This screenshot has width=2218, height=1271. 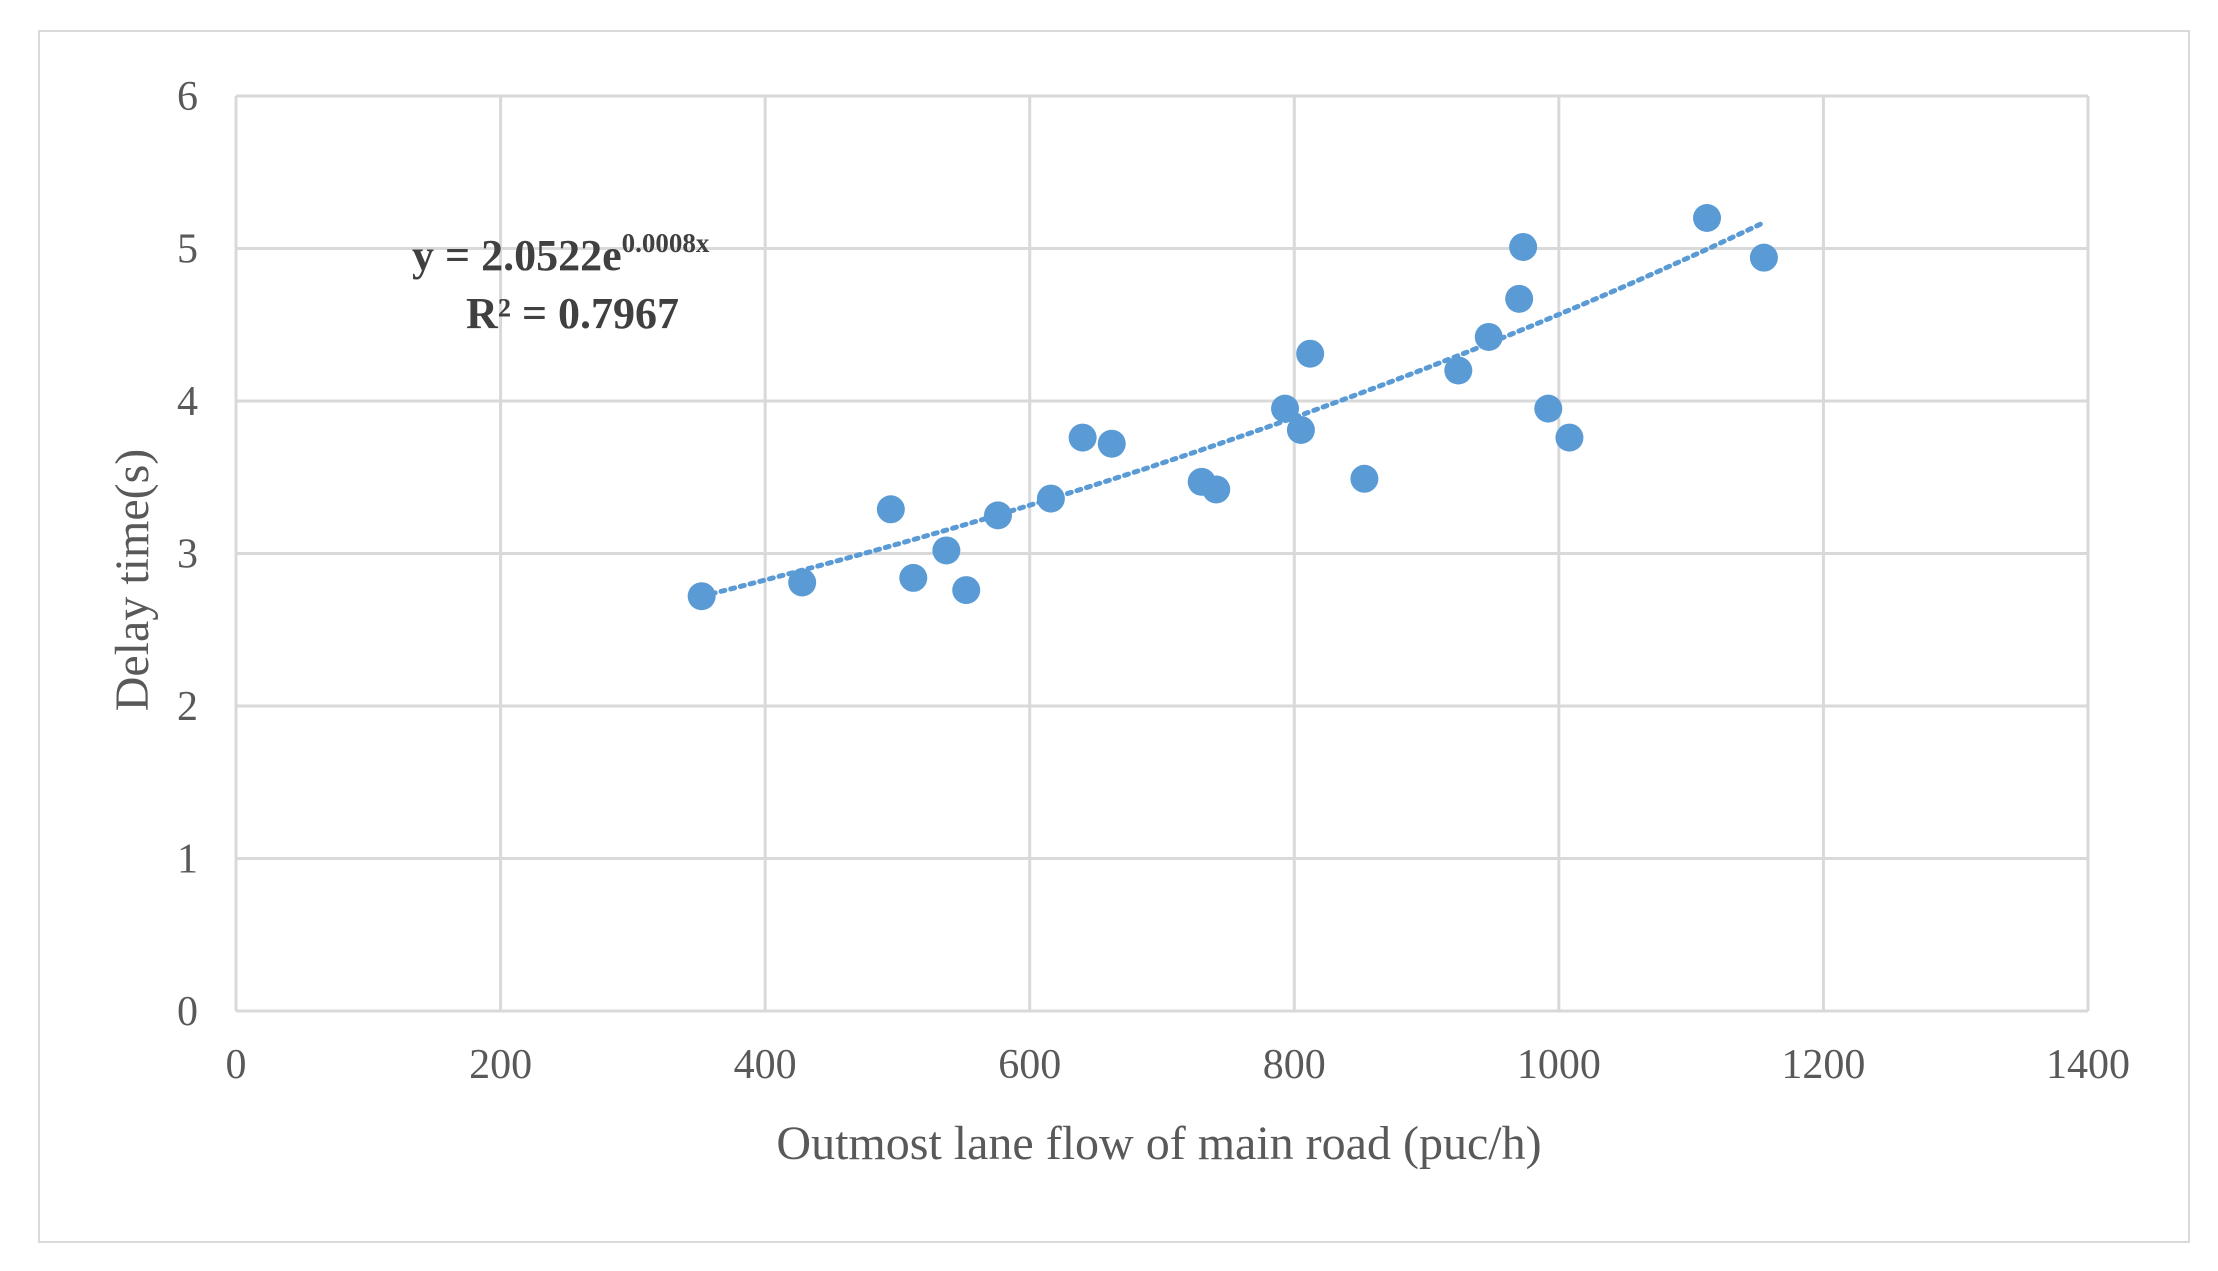 I want to click on x-tick-label: 600, so click(x=1029, y=1065).